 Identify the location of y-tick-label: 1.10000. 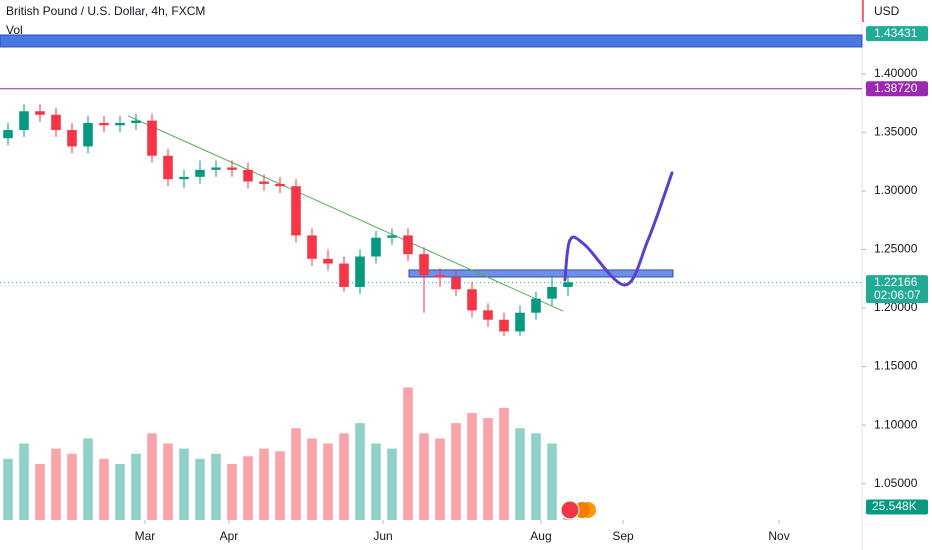
(896, 424).